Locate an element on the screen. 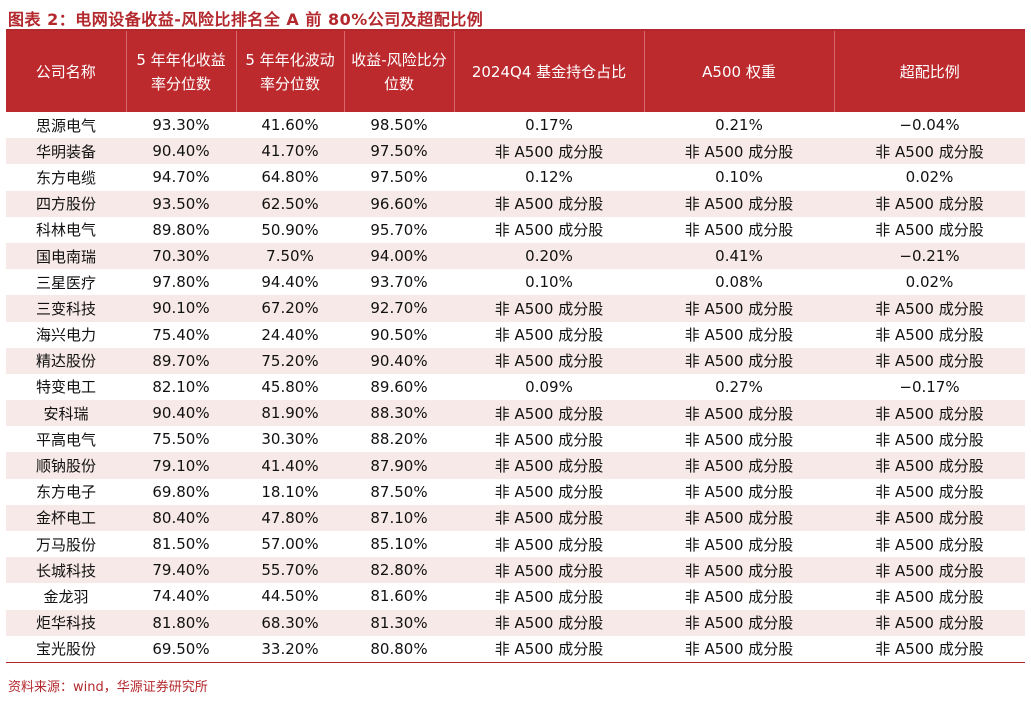 The width and height of the screenshot is (1031, 701). return-percentile-cell: 80.40% is located at coordinates (181, 517).